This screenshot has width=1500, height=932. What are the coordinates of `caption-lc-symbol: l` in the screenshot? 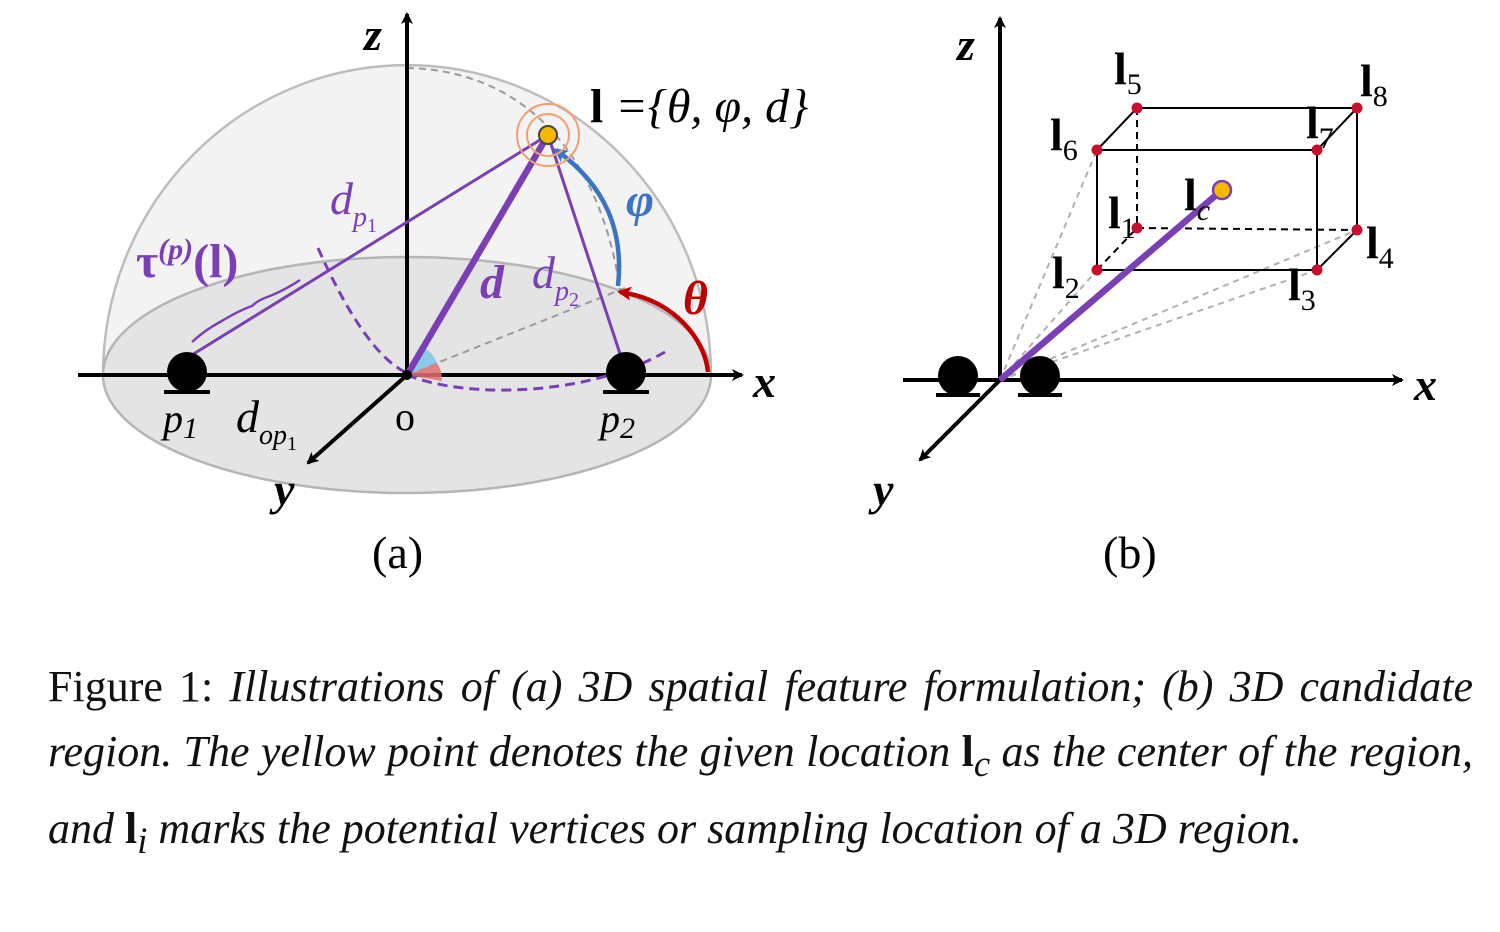 It's located at (967, 751).